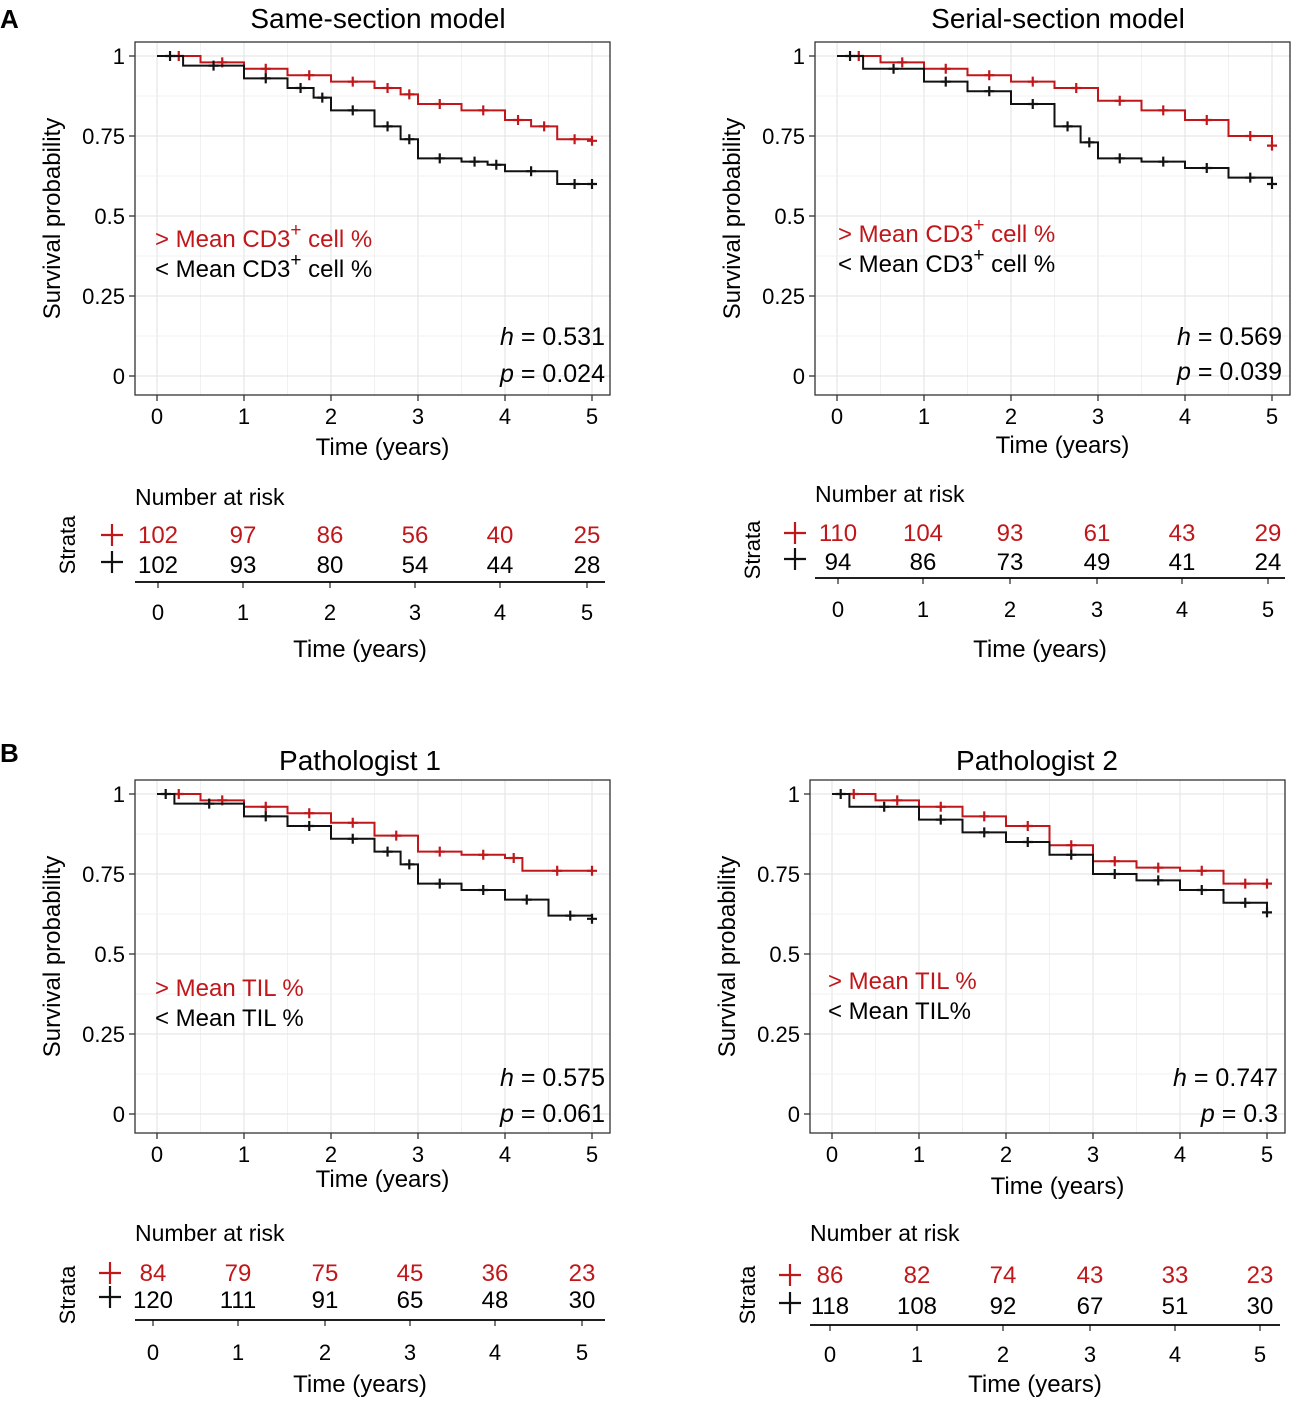 The image size is (1300, 1407). Describe the element at coordinates (415, 535) in the screenshot. I see `risk-count-high: 56` at that location.